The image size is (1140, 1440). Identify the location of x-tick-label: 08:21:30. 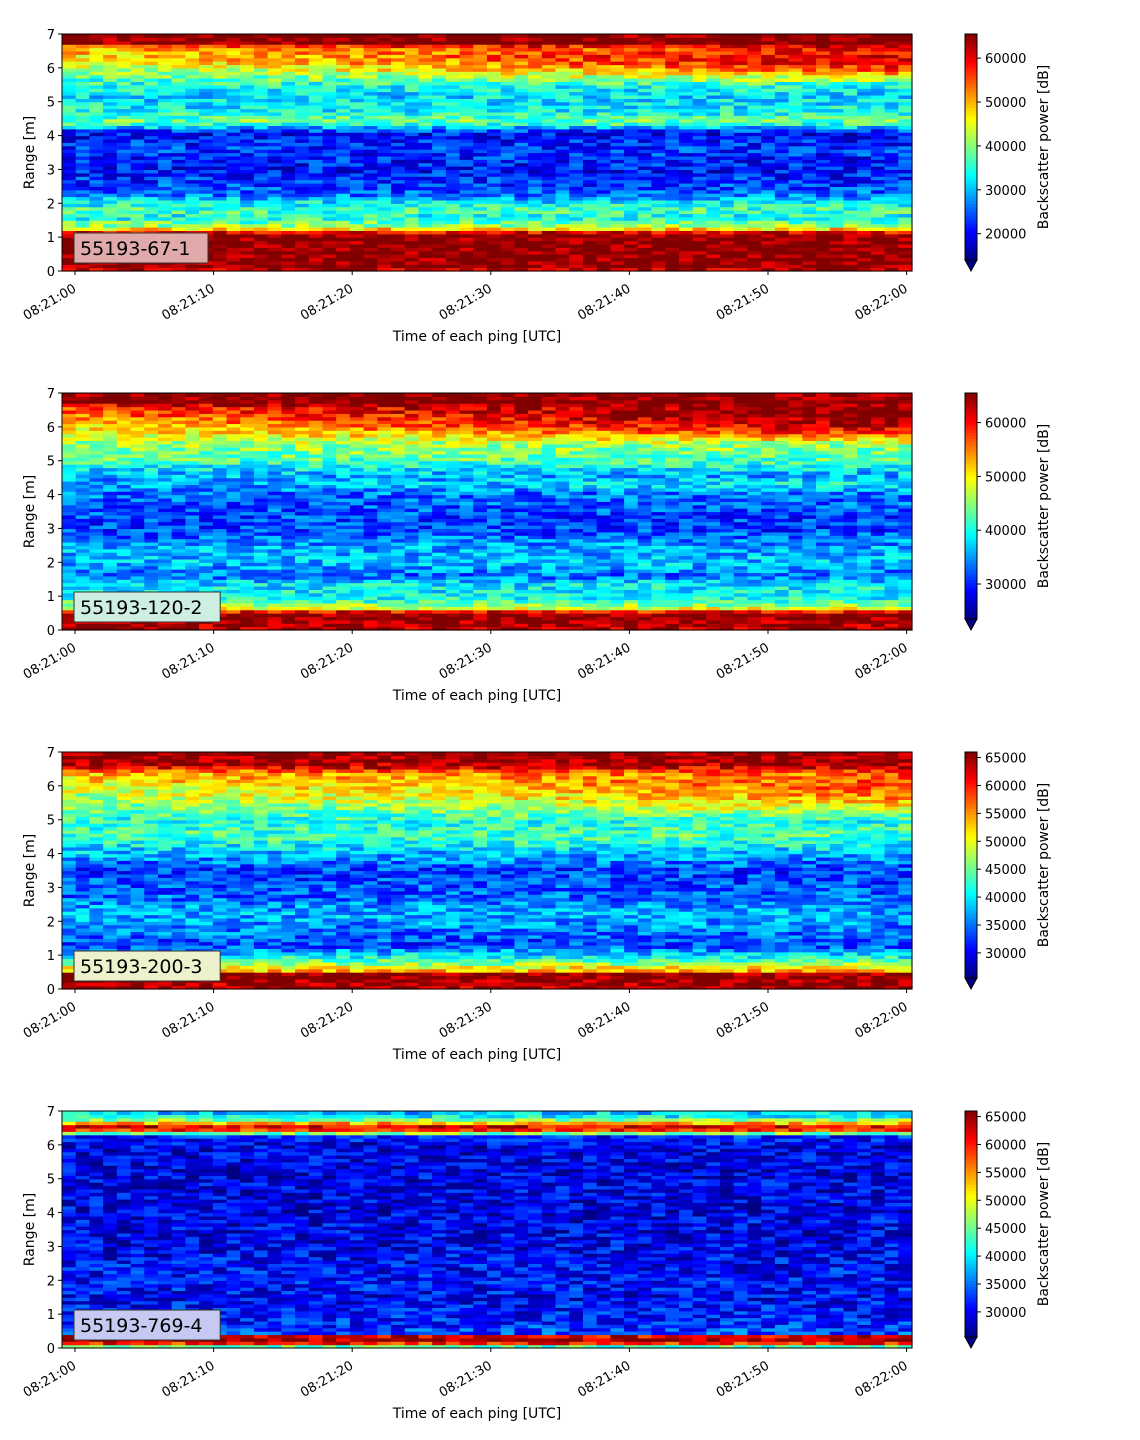
(466, 302).